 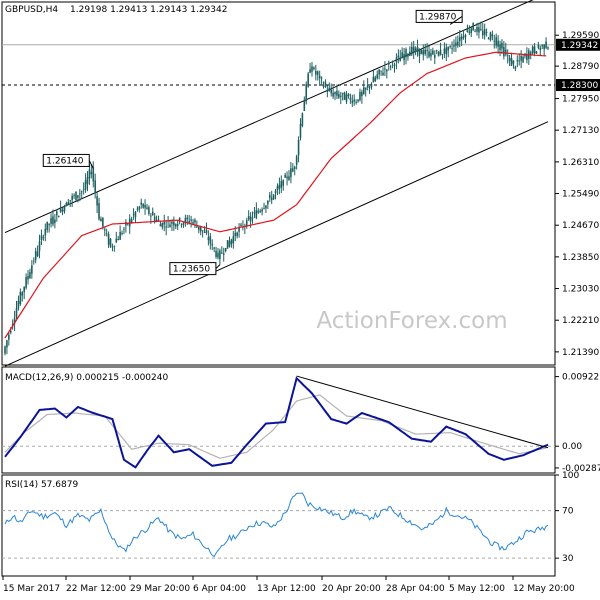 What do you see at coordinates (580, 131) in the screenshot?
I see `price-axis-label: 1.27130` at bounding box center [580, 131].